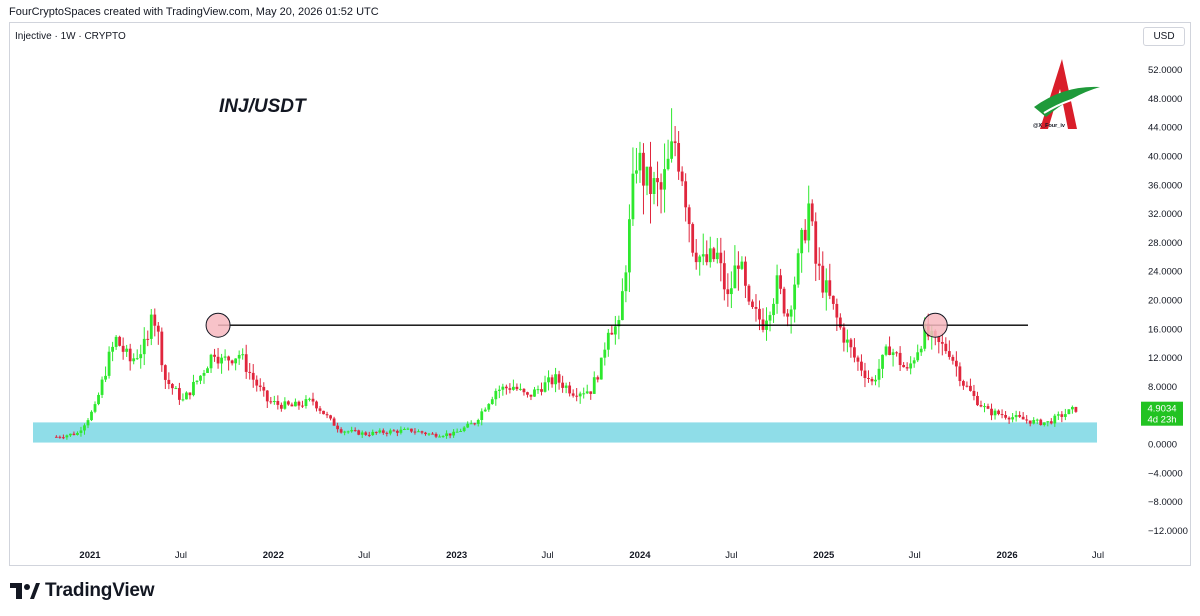 The width and height of the screenshot is (1200, 616). I want to click on symbol-info: Injective · 1W · CRYPTO, so click(70, 36).